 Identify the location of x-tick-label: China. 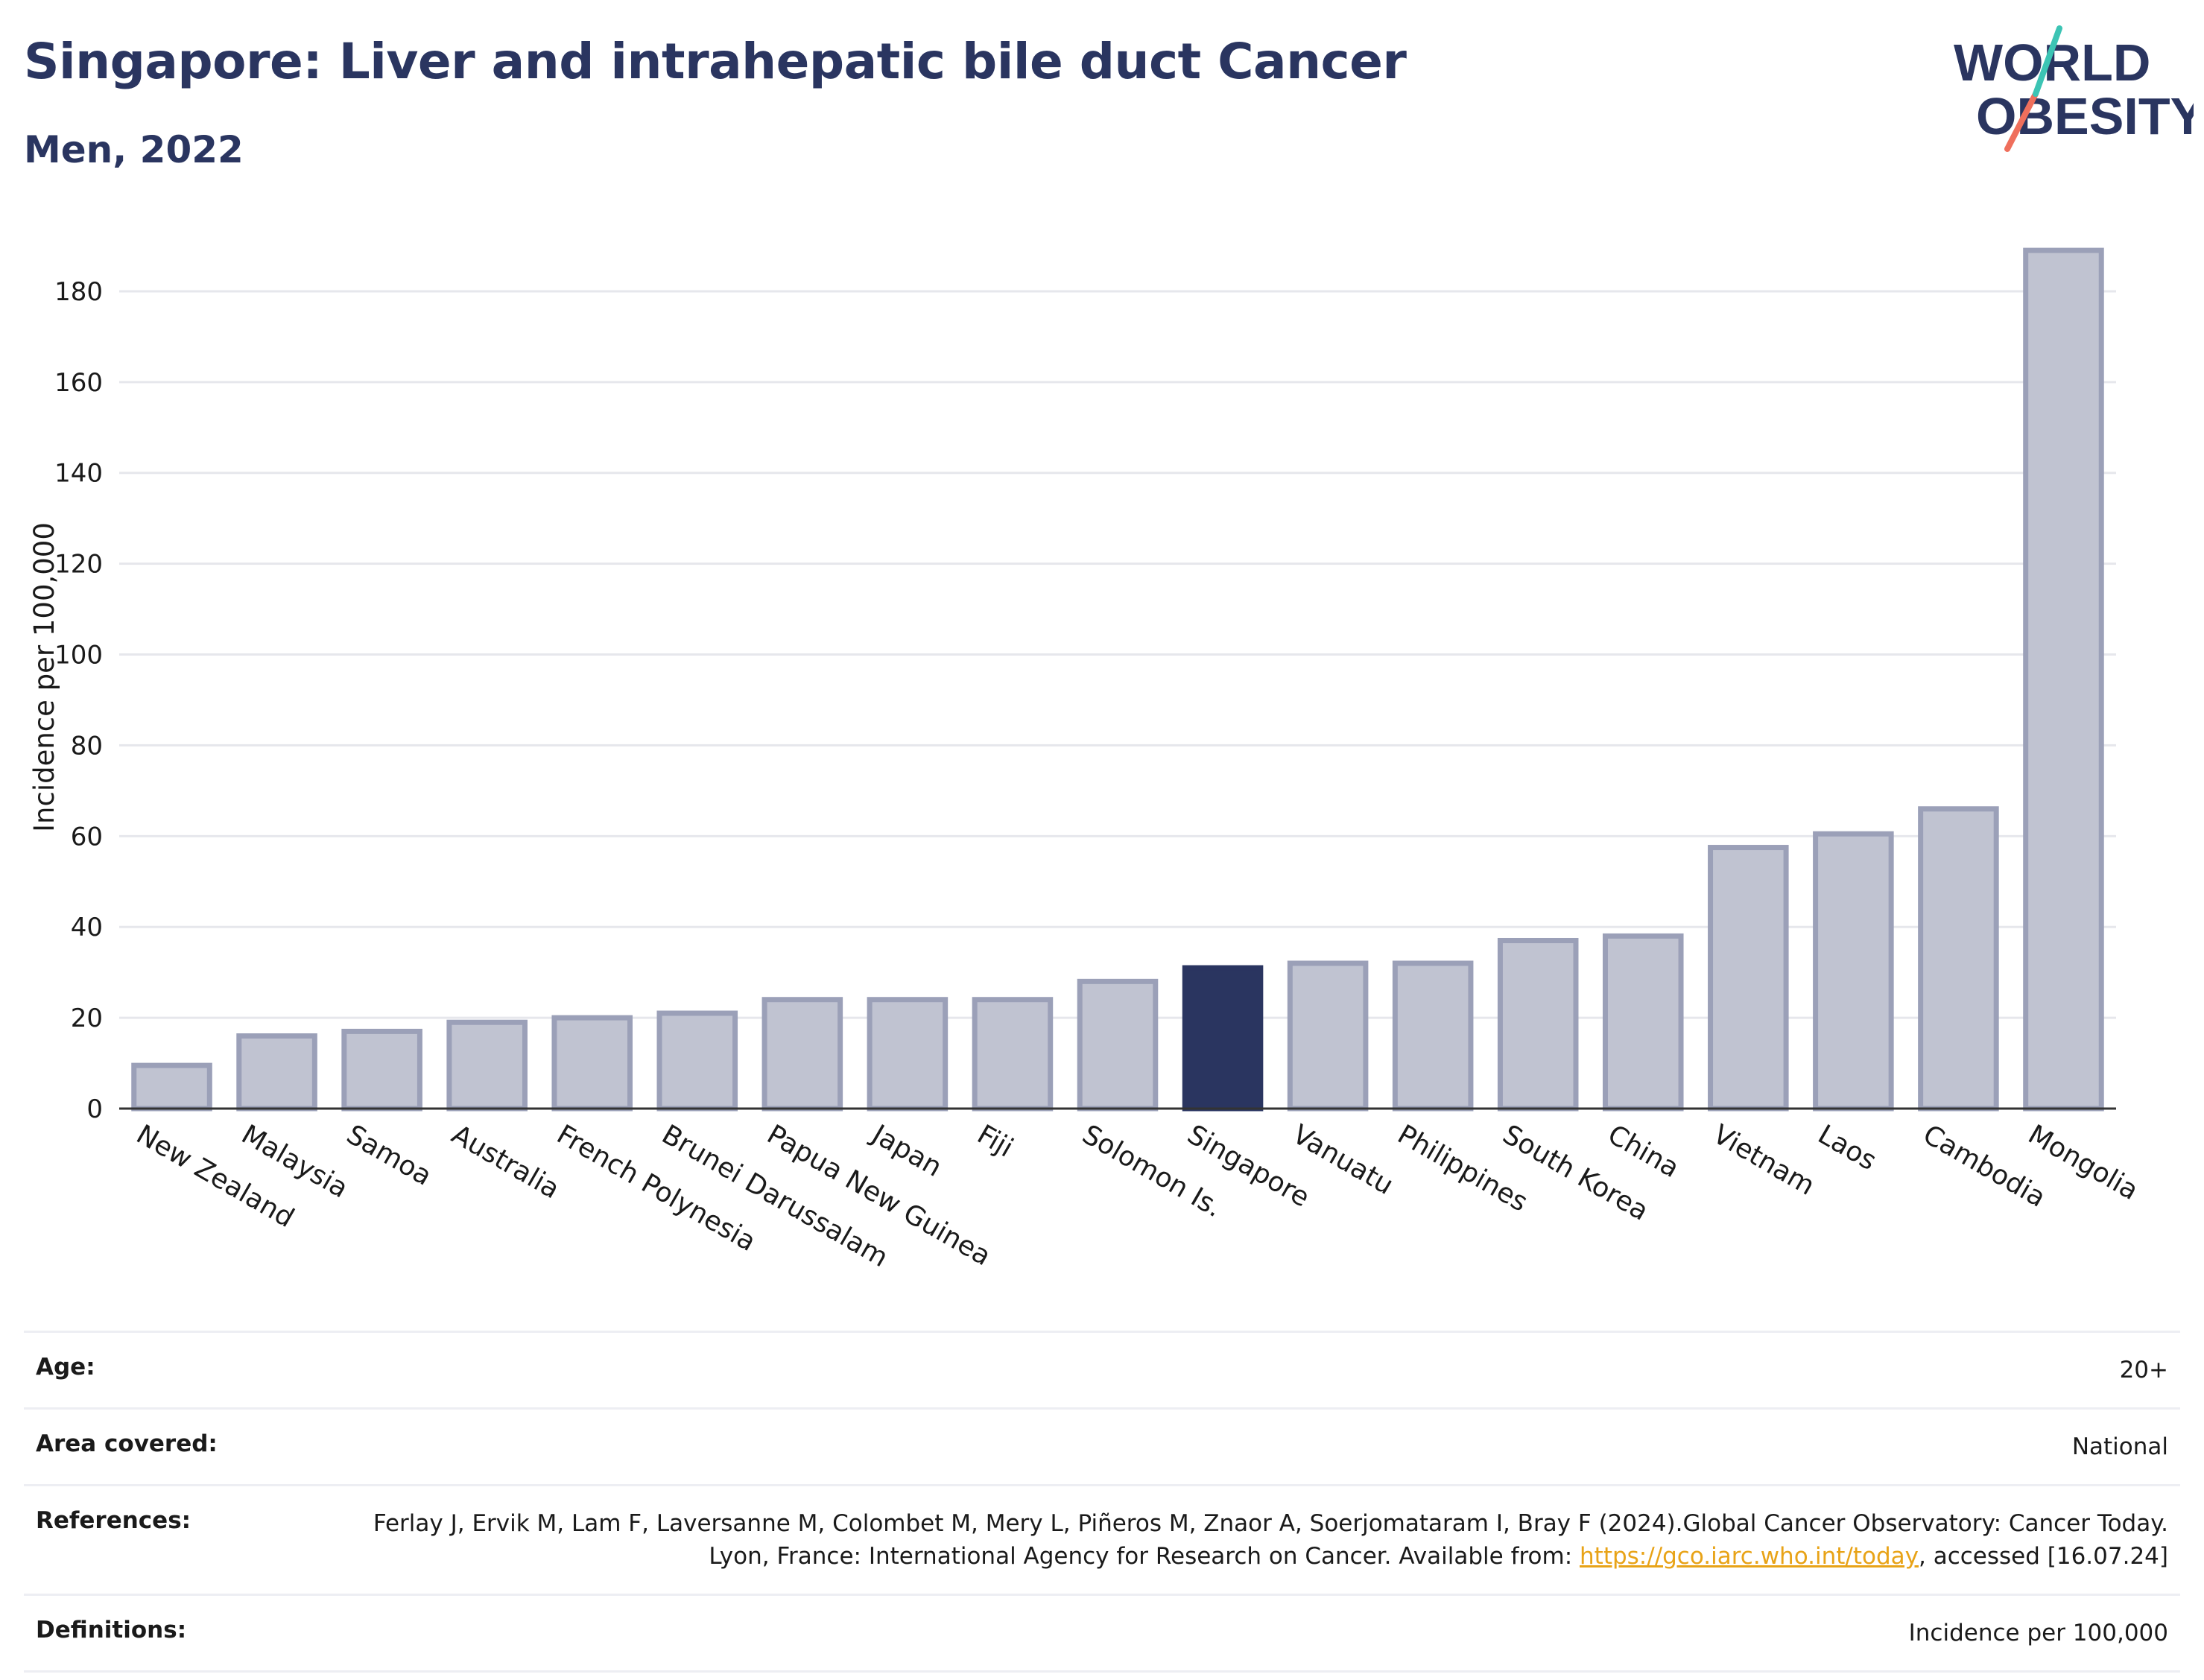
(1644, 1151).